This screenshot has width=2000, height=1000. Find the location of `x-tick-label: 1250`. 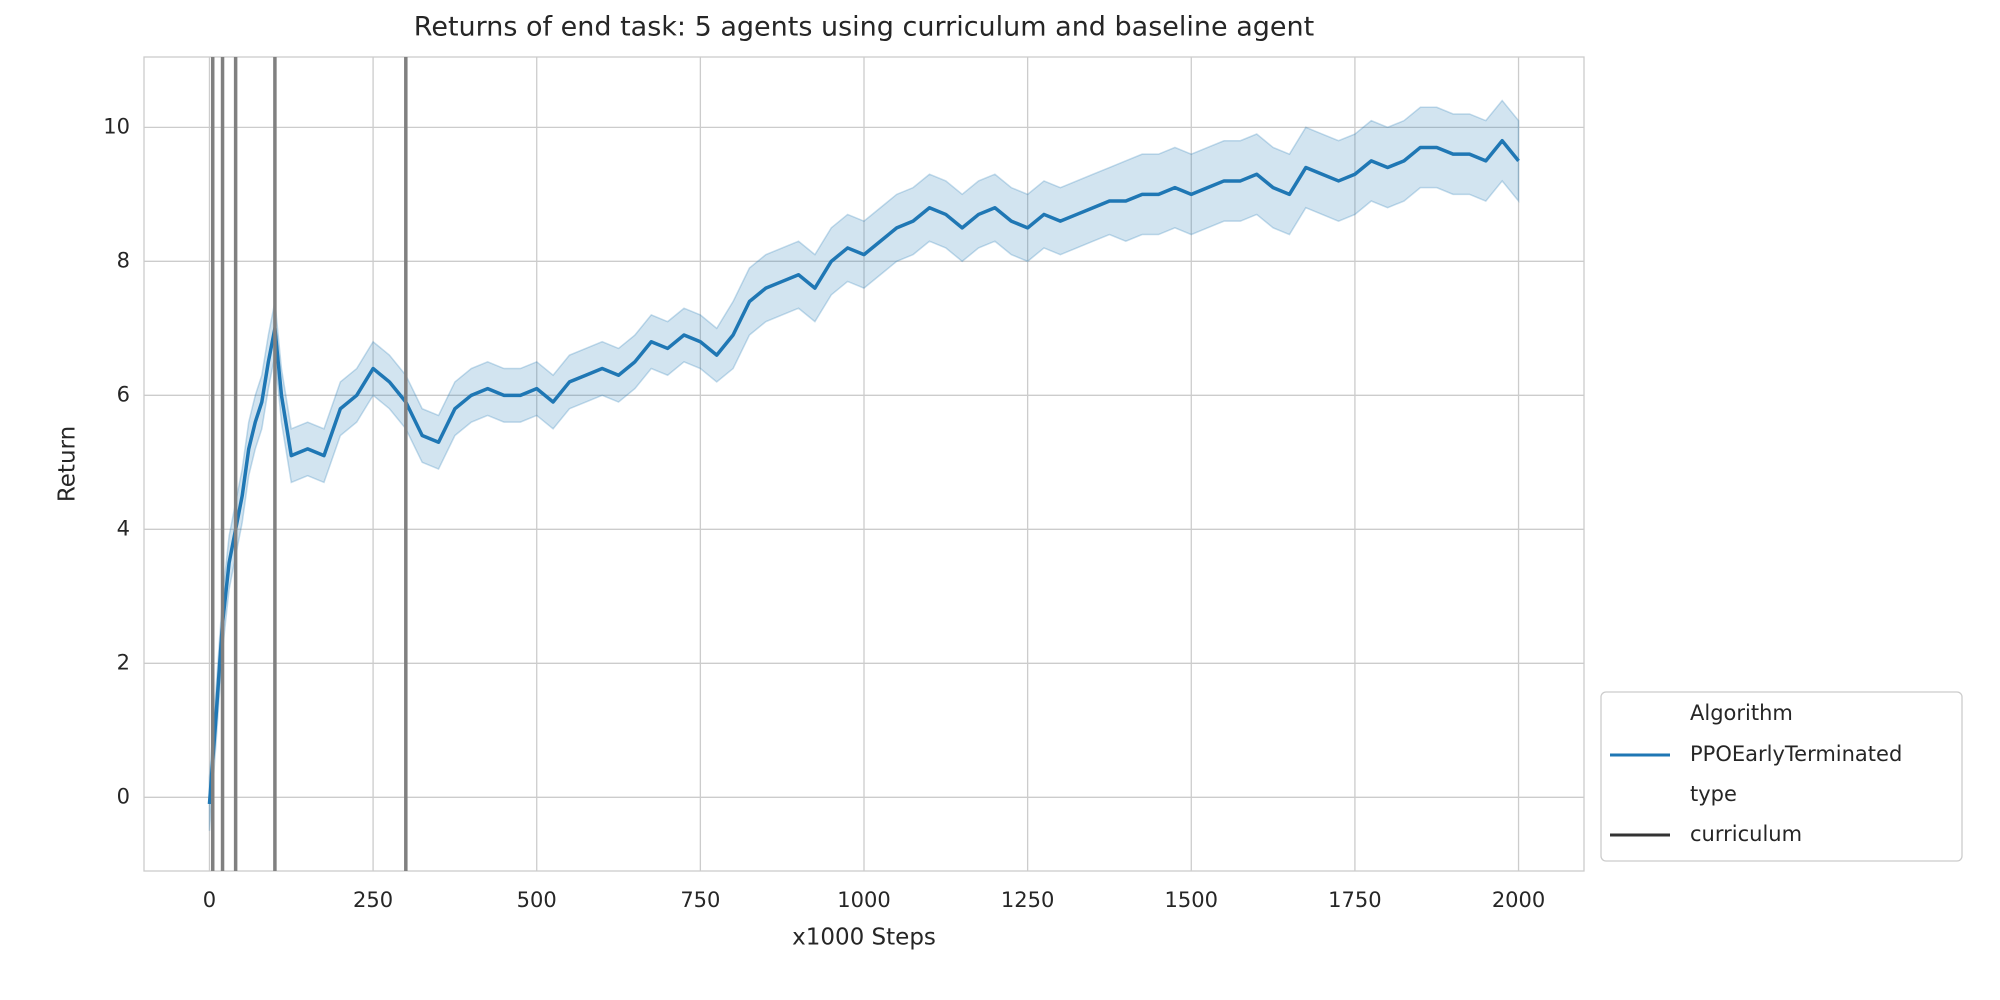

x-tick-label: 1250 is located at coordinates (1027, 900).